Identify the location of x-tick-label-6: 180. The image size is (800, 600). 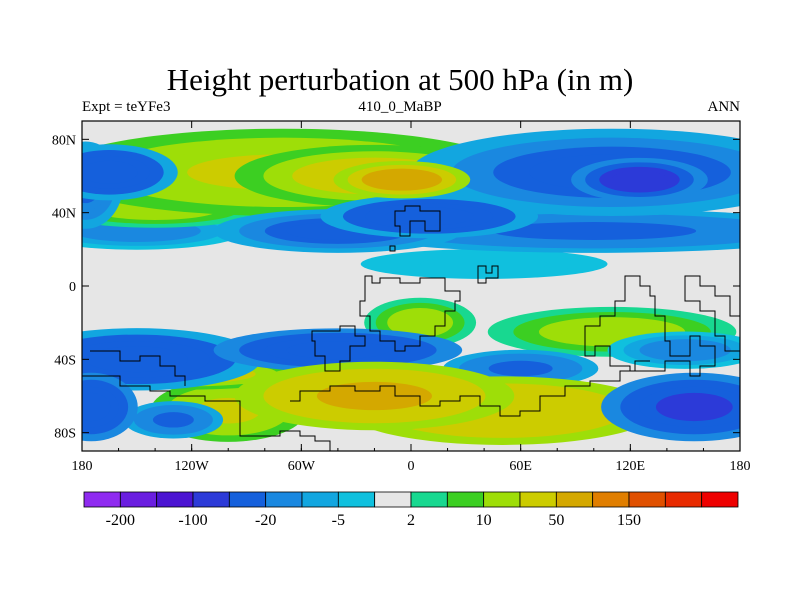
(740, 466).